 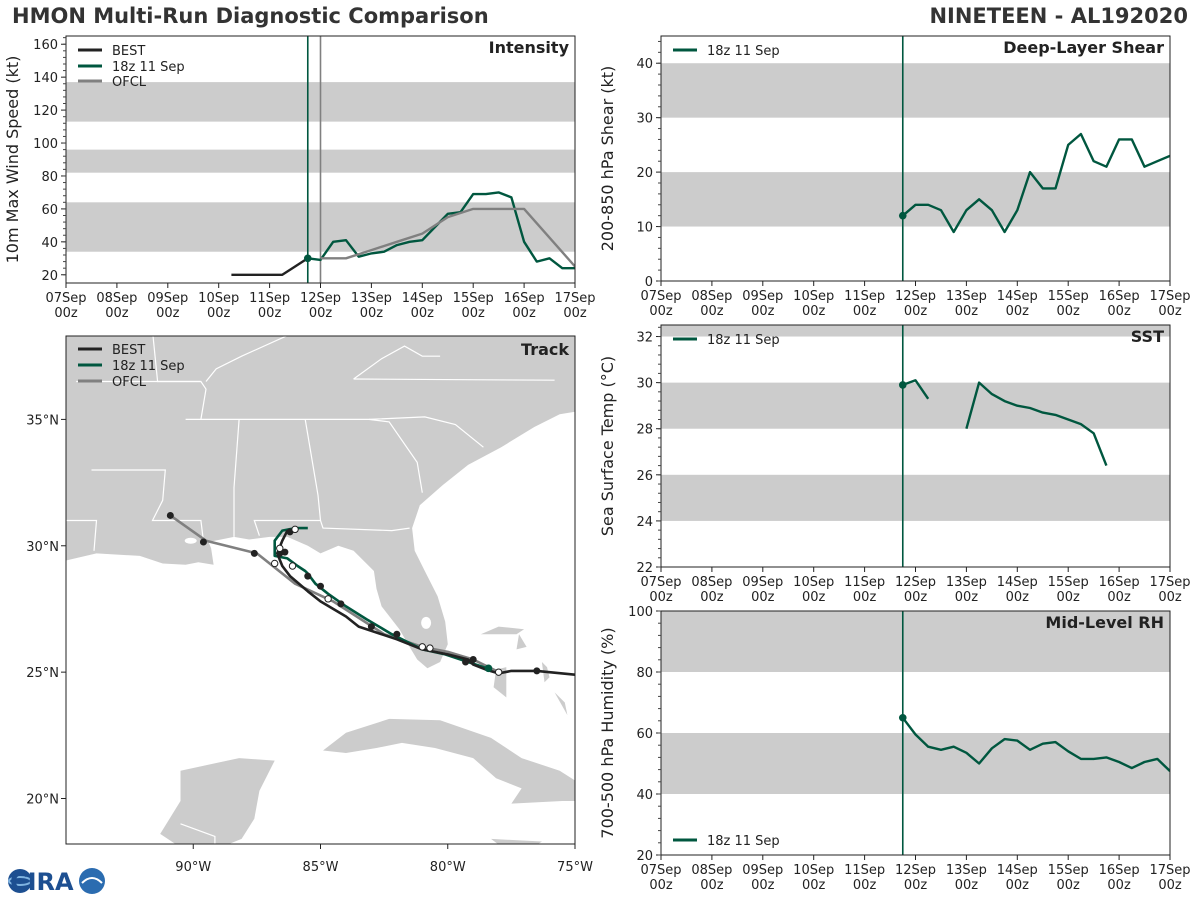 What do you see at coordinates (813, 304) in the screenshot?
I see `shear-xtick-label-3: 10Sep 00z` at bounding box center [813, 304].